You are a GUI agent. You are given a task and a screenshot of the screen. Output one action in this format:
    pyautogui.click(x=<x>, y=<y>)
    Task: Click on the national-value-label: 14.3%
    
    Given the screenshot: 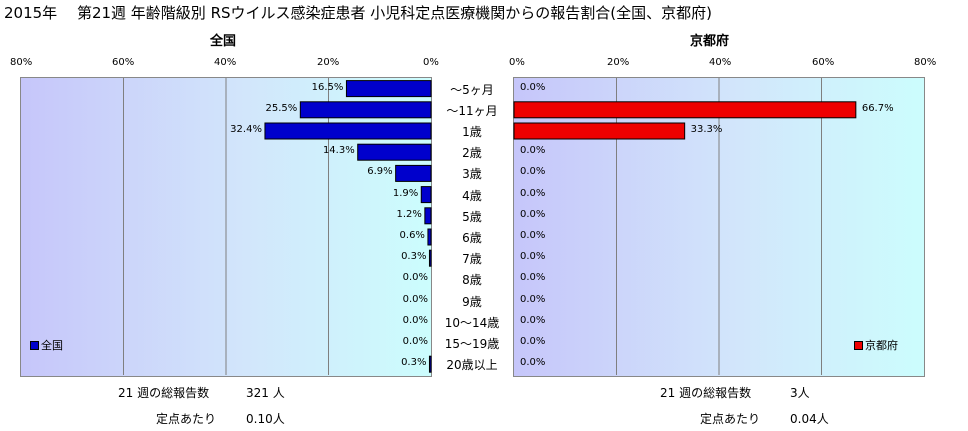 What is the action you would take?
    pyautogui.click(x=338, y=151)
    